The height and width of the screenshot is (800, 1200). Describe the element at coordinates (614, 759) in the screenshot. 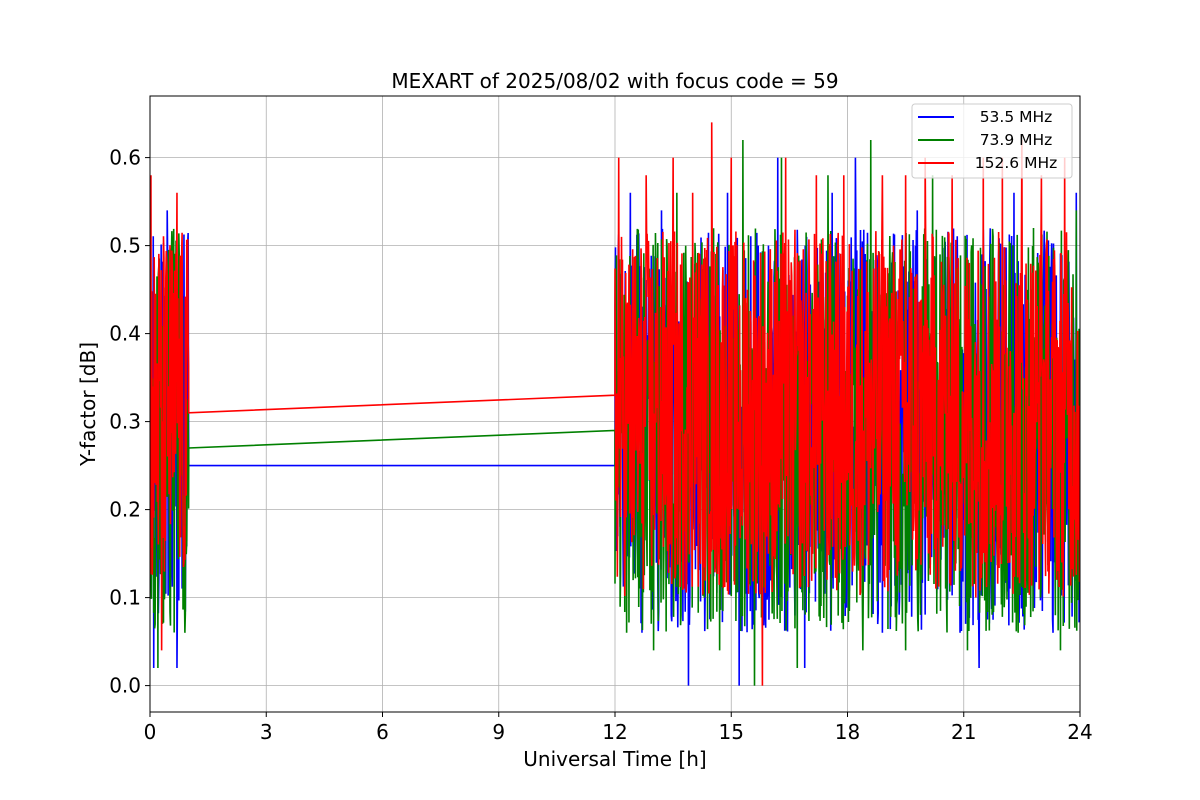

I see `x-axis-label: Universal Time [h]` at that location.